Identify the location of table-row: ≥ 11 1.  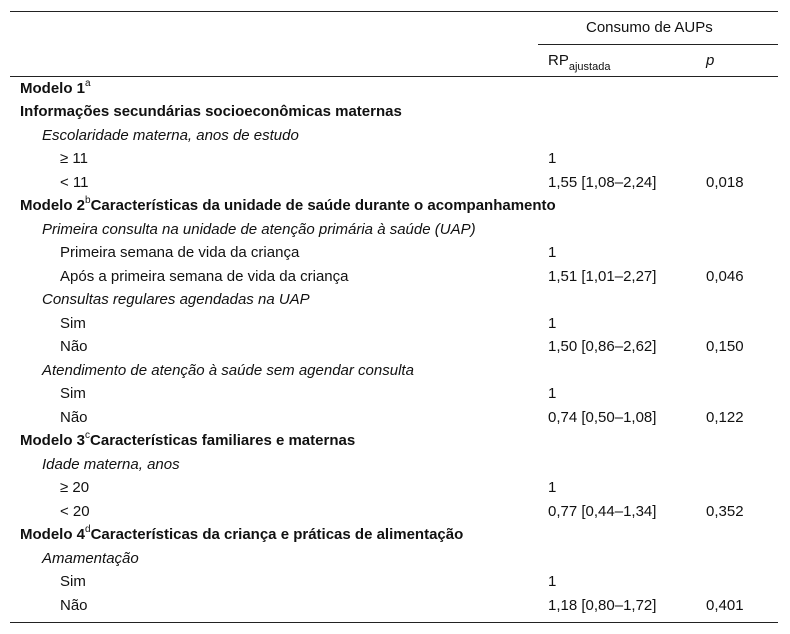
(395, 159).